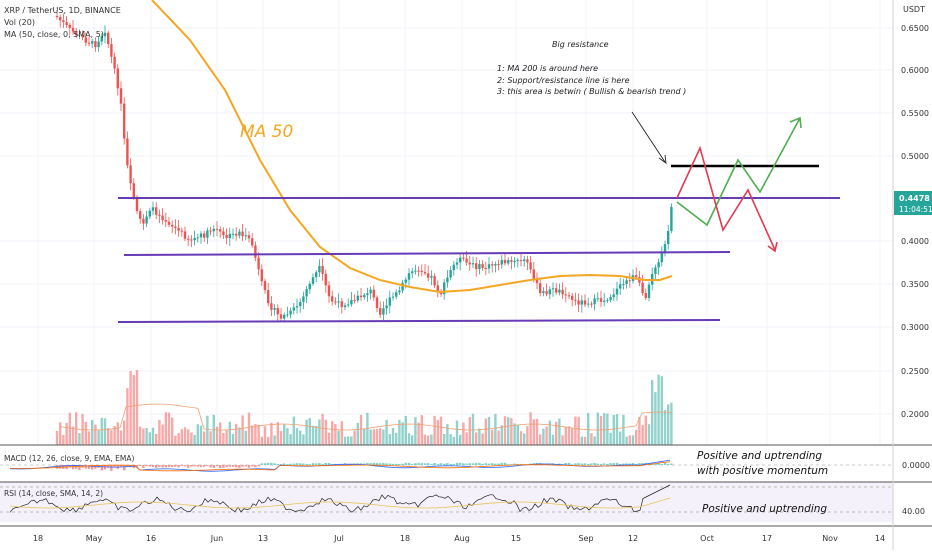  I want to click on time-axis-label: May, so click(94, 538).